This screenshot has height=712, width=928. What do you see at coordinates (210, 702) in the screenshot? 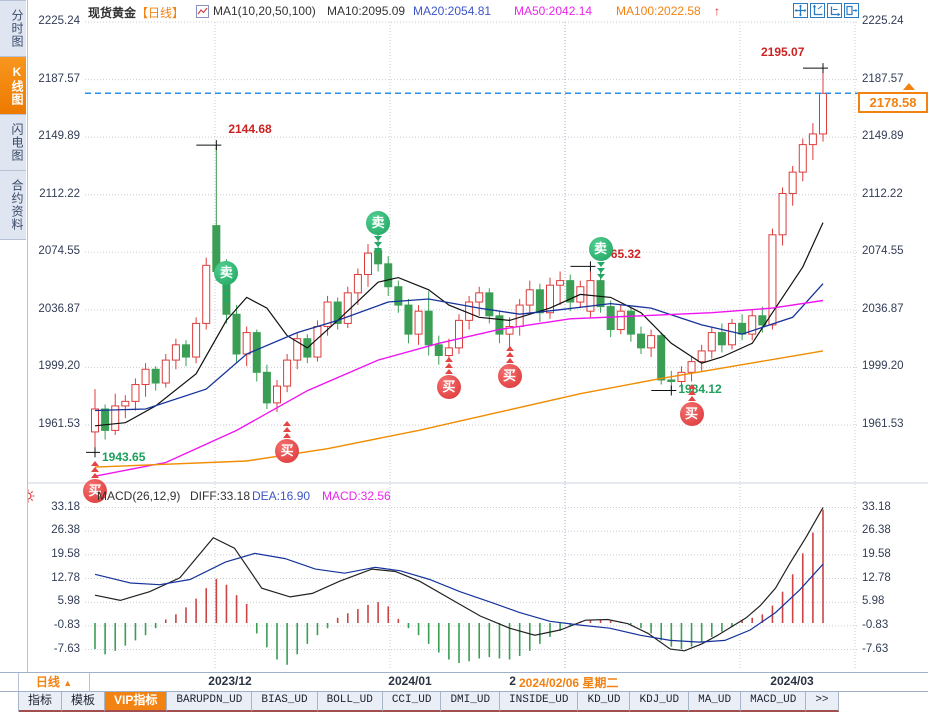
I see `indicator-tab-barupdn_ud: BARUPDN_UD` at bounding box center [210, 702].